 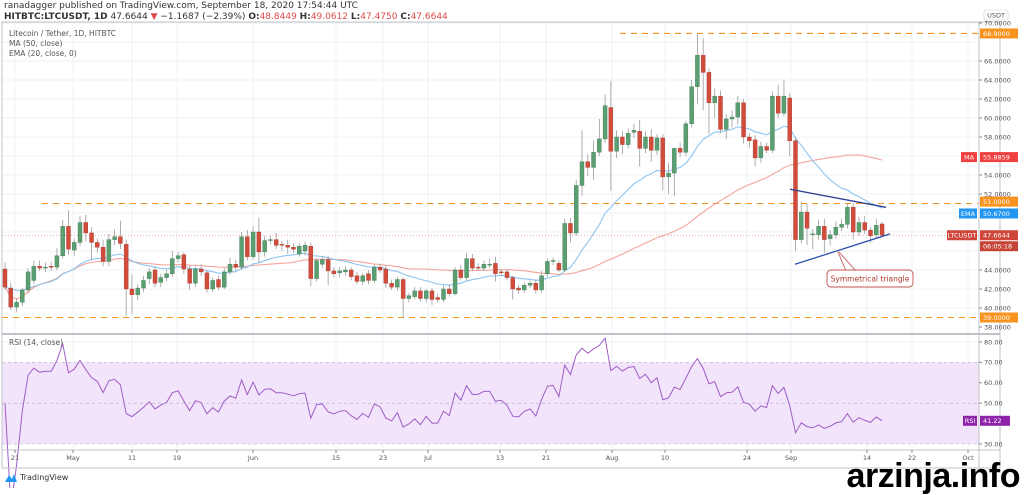 What do you see at coordinates (968, 214) in the screenshot?
I see `ema-tag: EMA` at bounding box center [968, 214].